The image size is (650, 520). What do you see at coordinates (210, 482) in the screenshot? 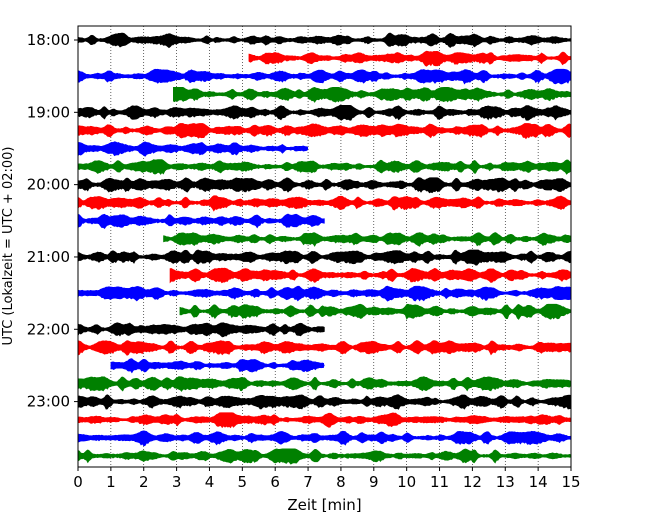
I see `x-tick-label: 4` at bounding box center [210, 482].